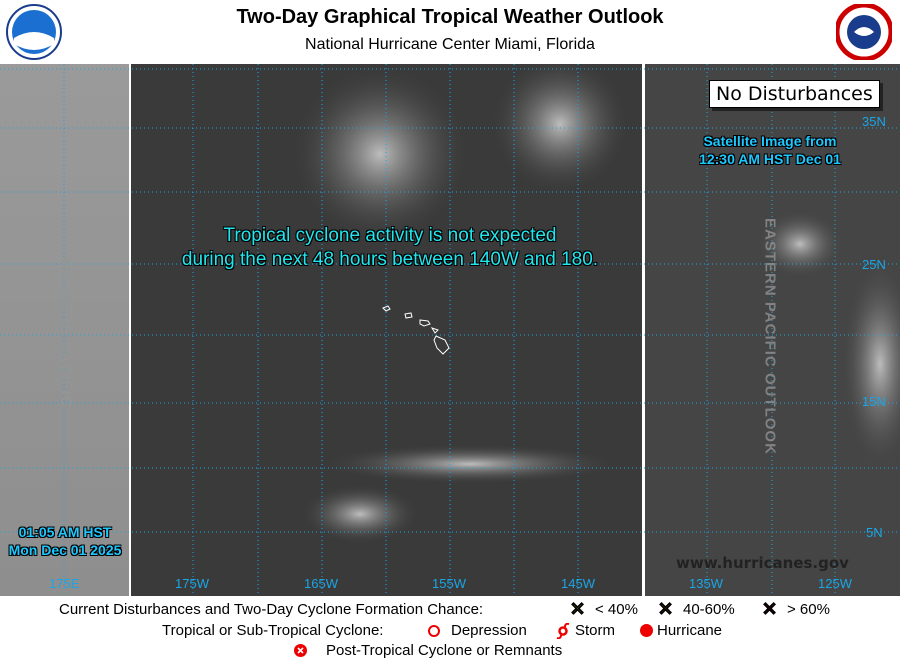 The height and width of the screenshot is (665, 900). Describe the element at coordinates (874, 401) in the screenshot. I see `lat-label: 15N` at that location.